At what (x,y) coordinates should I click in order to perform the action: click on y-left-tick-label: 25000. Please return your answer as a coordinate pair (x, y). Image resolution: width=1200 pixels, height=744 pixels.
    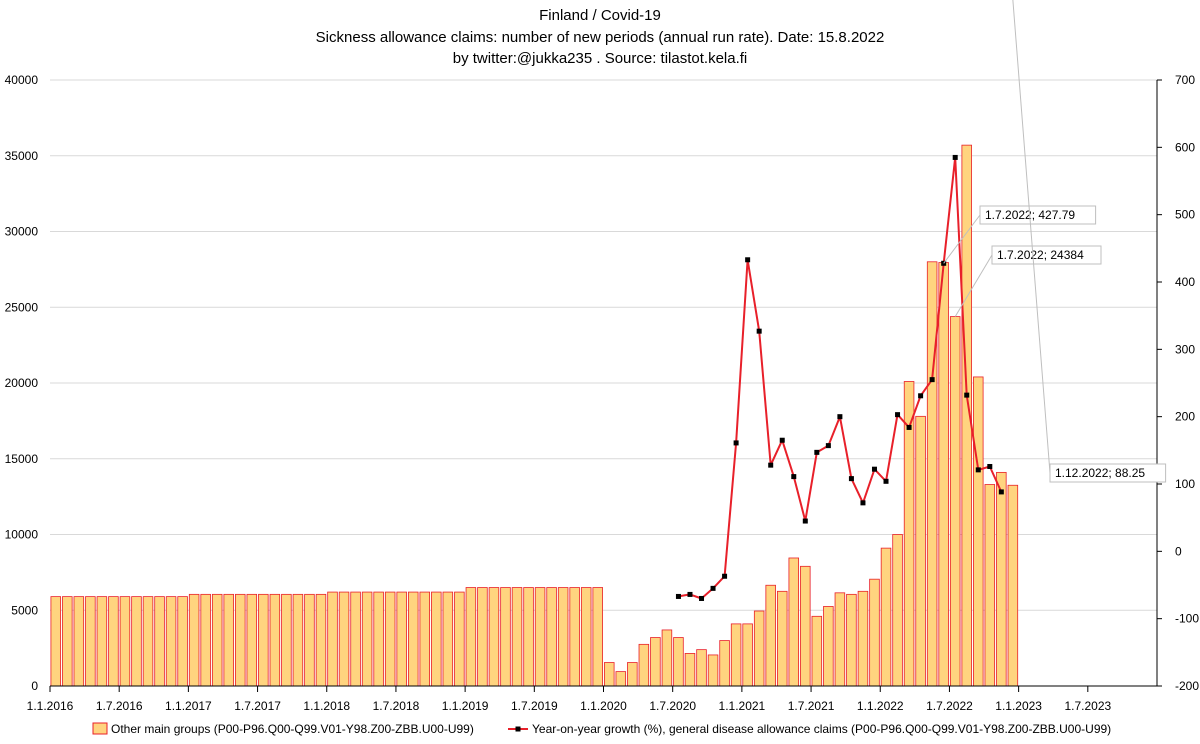
    Looking at the image, I should click on (22, 307).